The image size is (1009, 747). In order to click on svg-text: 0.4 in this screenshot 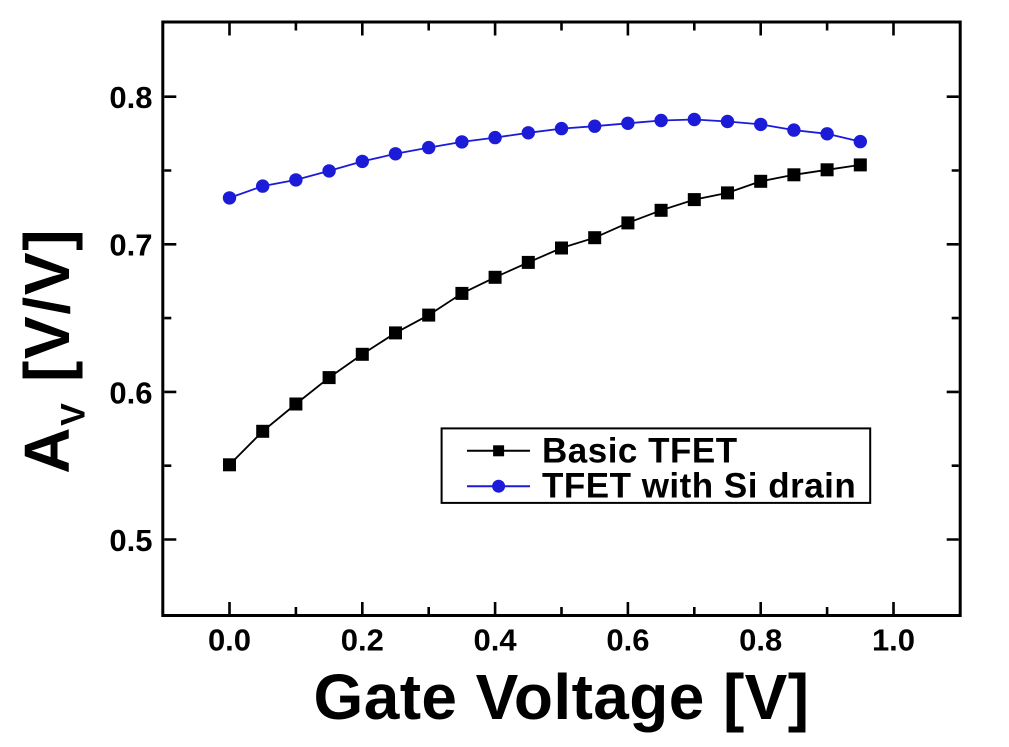, I will do `click(496, 640)`.